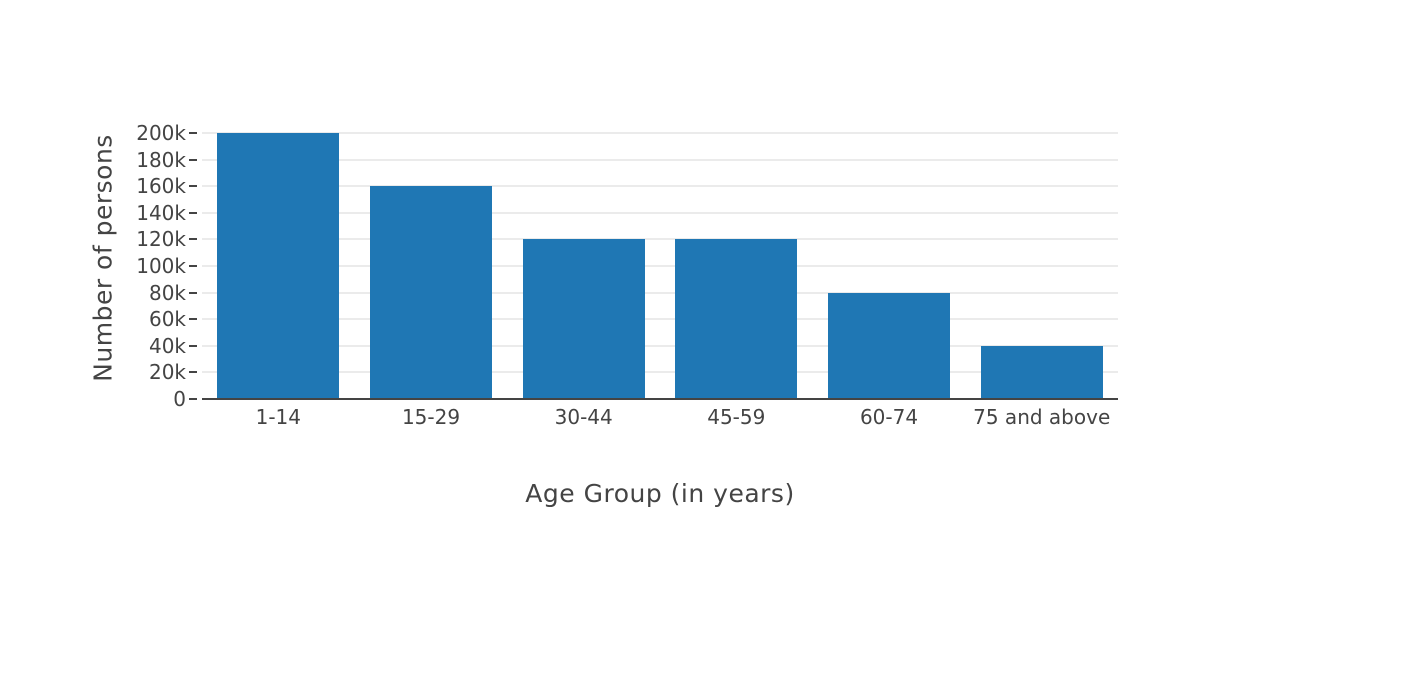  Describe the element at coordinates (431, 417) in the screenshot. I see `x-tick-label: 15-29` at that location.